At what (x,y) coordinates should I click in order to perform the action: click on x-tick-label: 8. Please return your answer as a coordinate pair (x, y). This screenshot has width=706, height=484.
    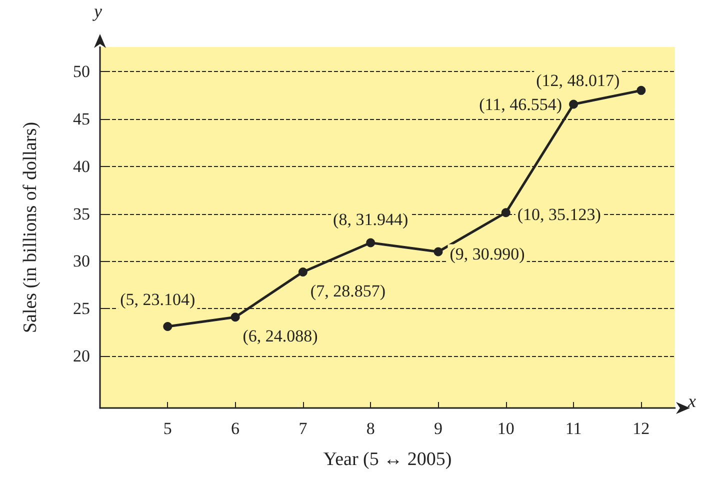
    Looking at the image, I should click on (370, 428).